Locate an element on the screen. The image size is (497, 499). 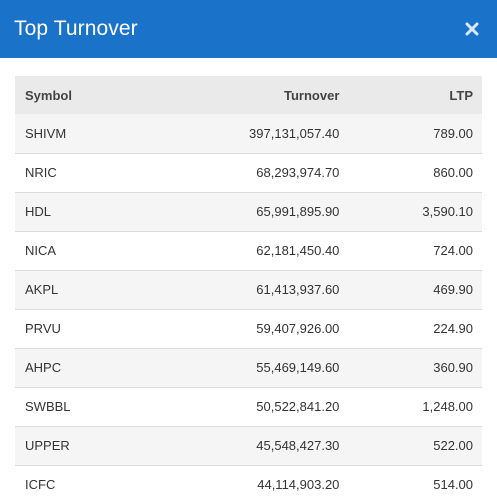
cell-symbol: SHIVM is located at coordinates (46, 133).